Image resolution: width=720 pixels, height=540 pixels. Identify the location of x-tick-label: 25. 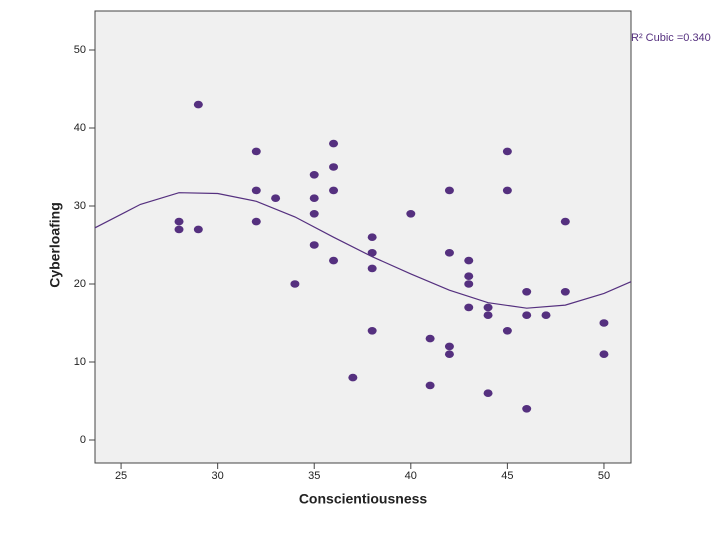
(121, 476).